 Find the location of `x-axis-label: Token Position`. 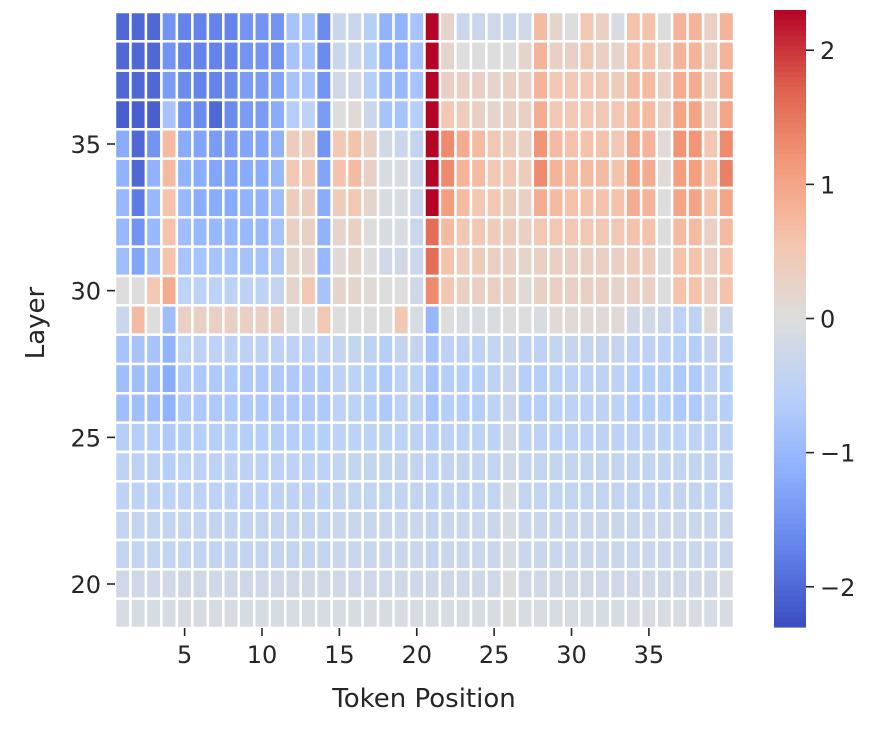

x-axis-label: Token Position is located at coordinates (423, 699).